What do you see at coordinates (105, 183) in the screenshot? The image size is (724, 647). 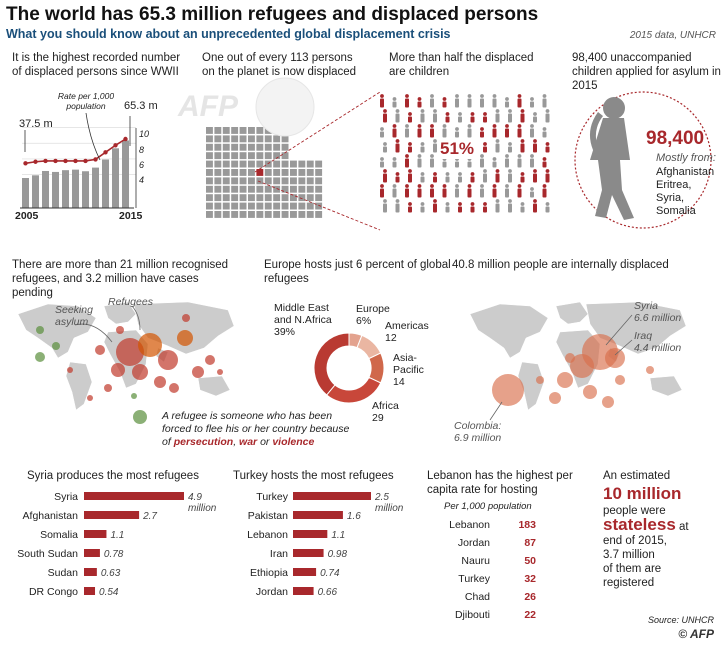 I see `record-bar` at bounding box center [105, 183].